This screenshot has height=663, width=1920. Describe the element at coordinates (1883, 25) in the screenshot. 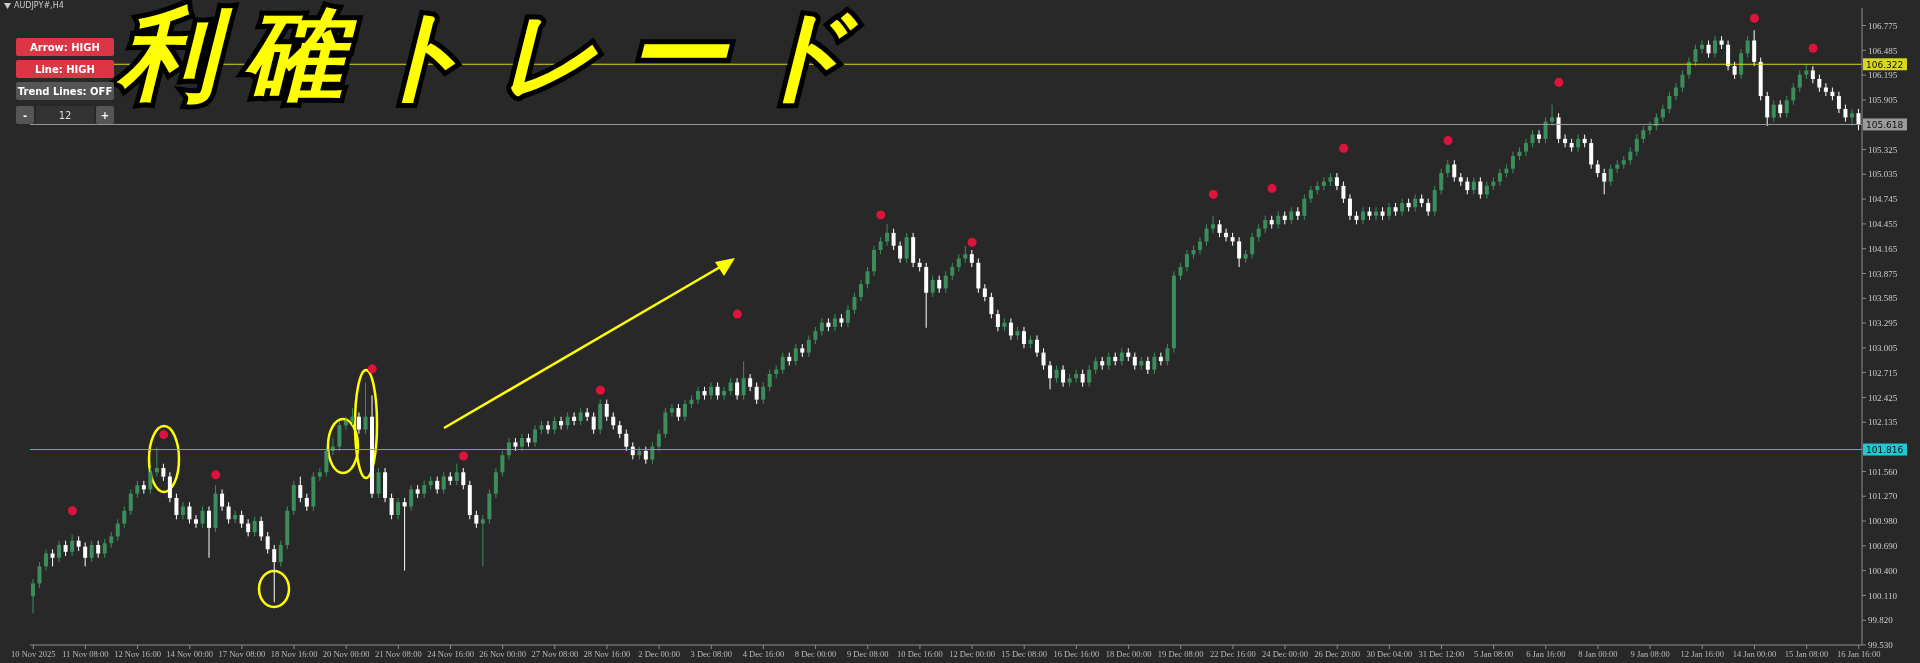

I see `y-tick-label: 106.775` at that location.